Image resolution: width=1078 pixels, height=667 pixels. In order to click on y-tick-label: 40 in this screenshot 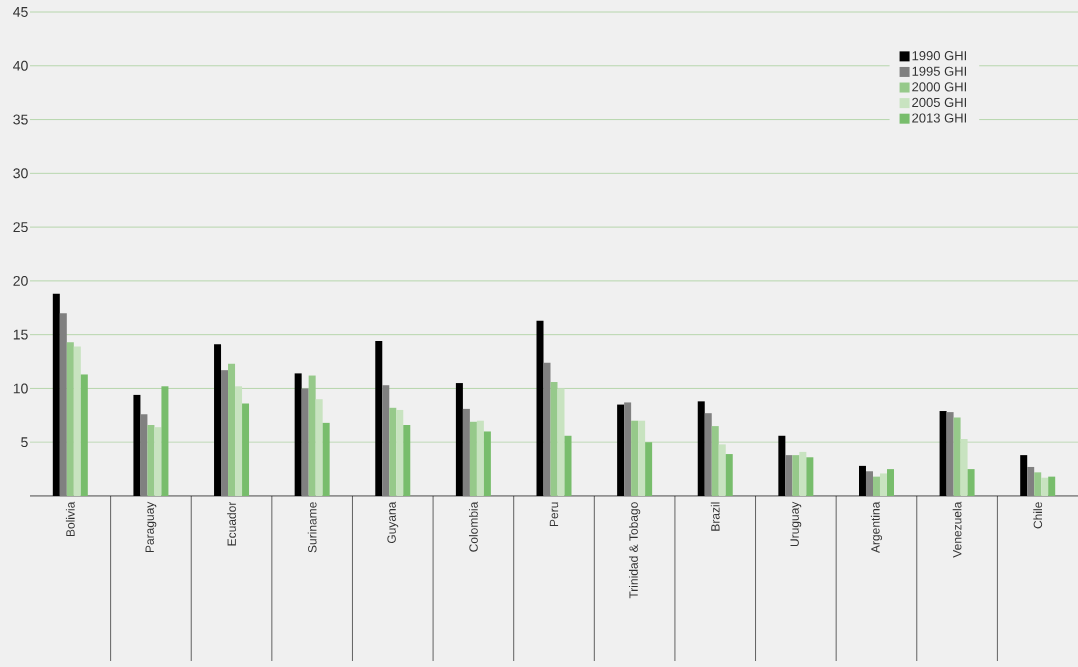, I will do `click(20, 65)`.